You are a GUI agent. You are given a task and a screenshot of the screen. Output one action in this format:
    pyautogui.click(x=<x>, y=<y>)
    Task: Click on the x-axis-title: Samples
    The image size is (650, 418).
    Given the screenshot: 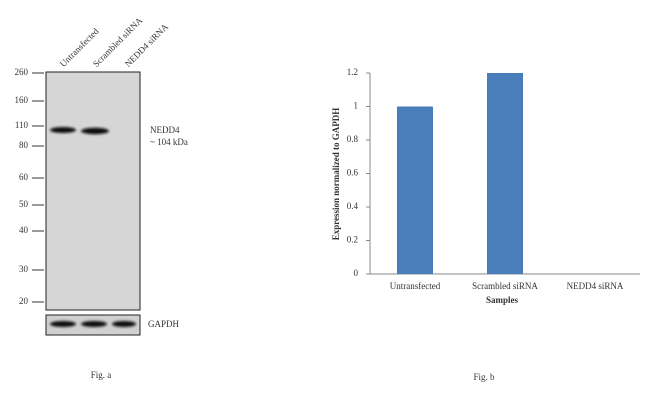 What is the action you would take?
    pyautogui.click(x=502, y=300)
    